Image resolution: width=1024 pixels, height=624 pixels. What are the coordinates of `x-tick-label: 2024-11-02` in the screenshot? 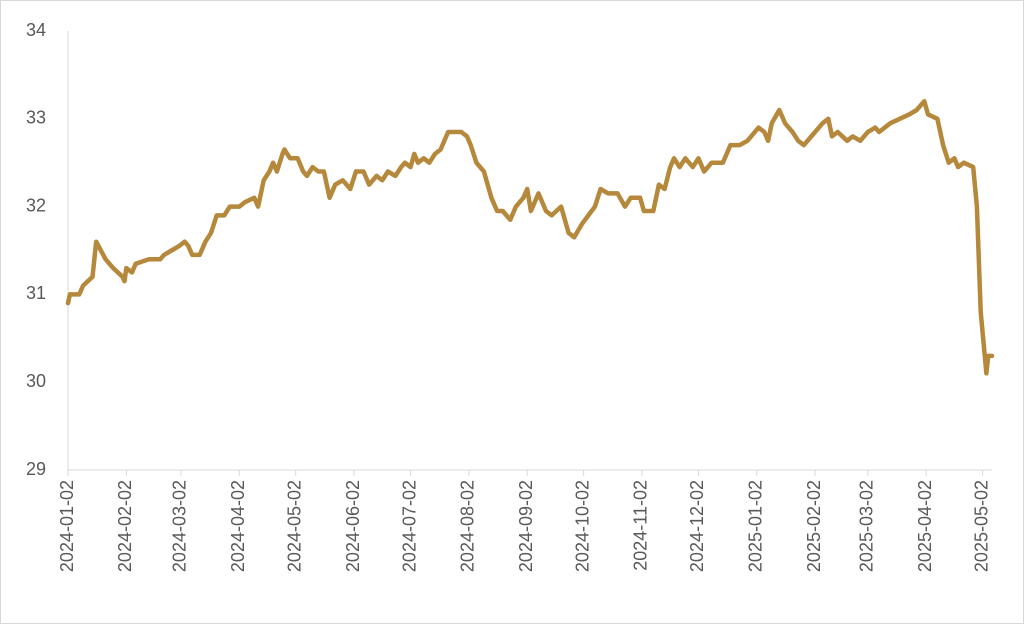 It's located at (641, 525).